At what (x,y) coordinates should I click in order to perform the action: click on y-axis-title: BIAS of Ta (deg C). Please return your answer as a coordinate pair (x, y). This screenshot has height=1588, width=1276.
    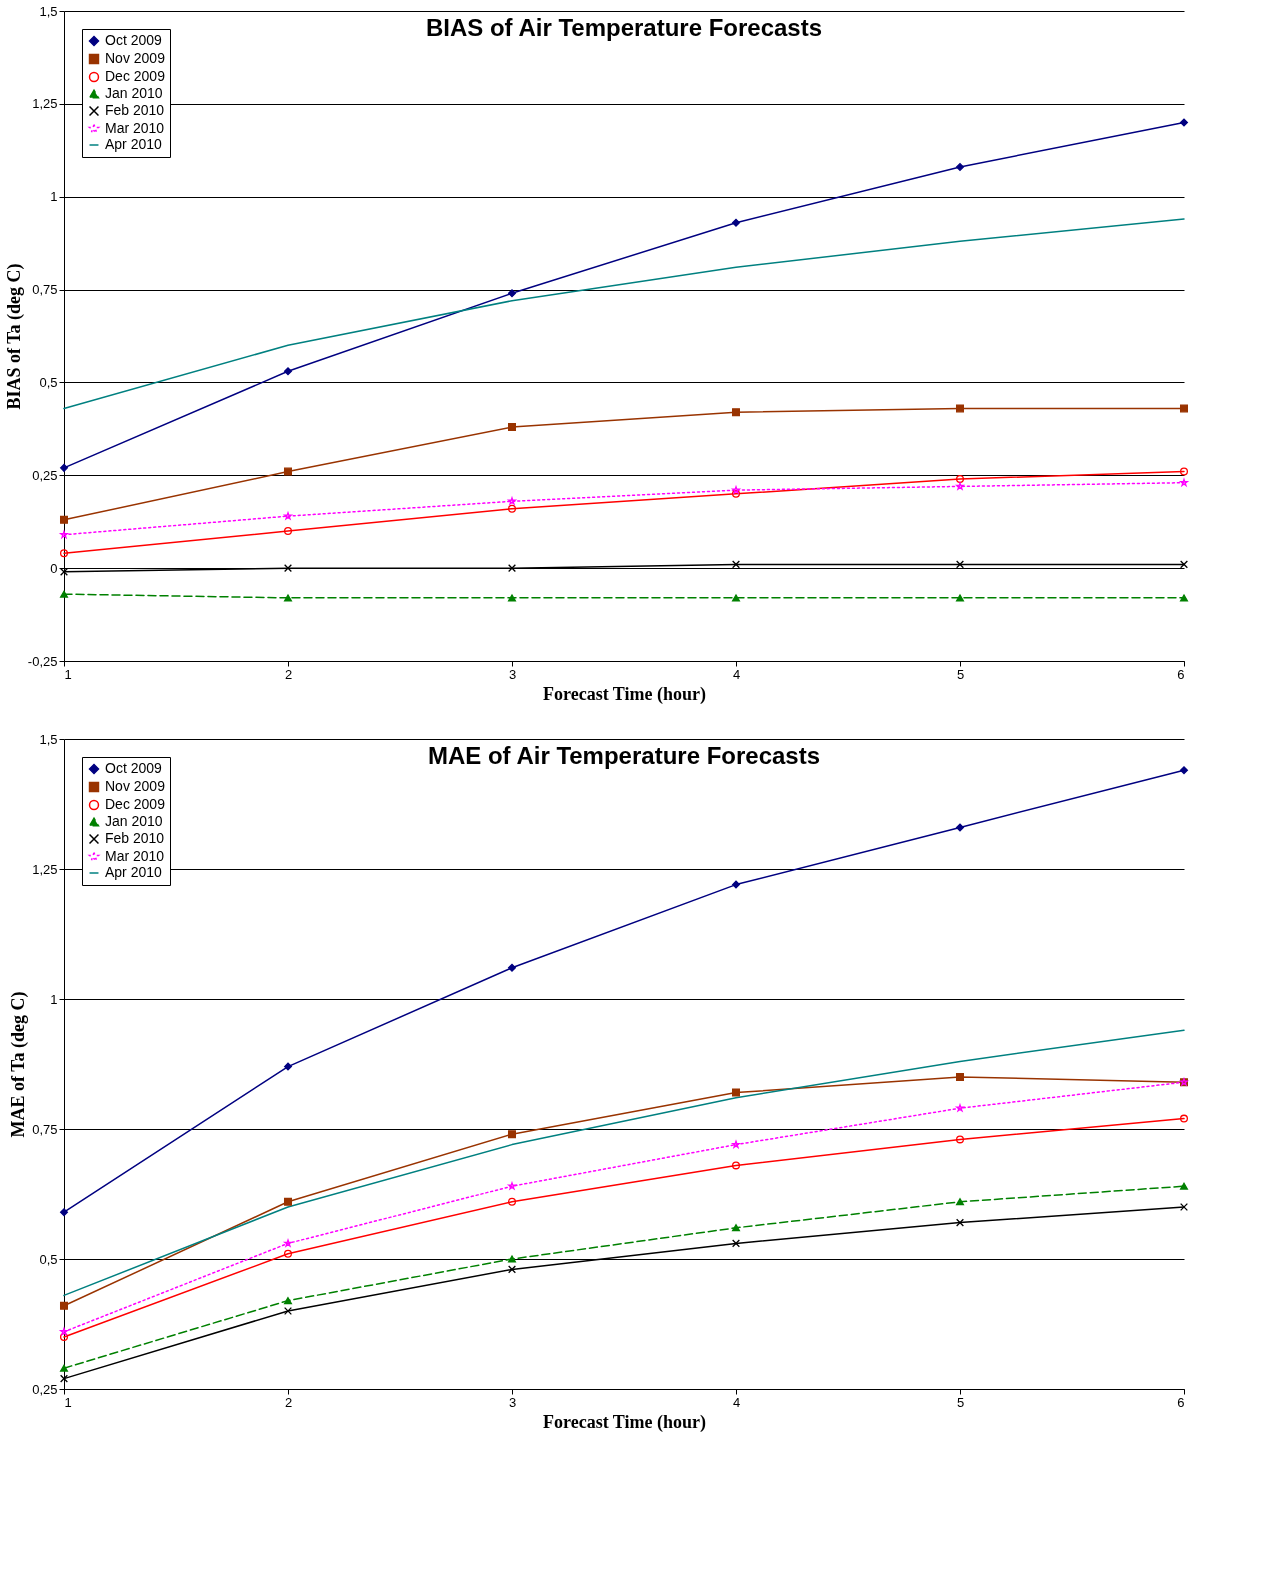
    Looking at the image, I should click on (14, 336).